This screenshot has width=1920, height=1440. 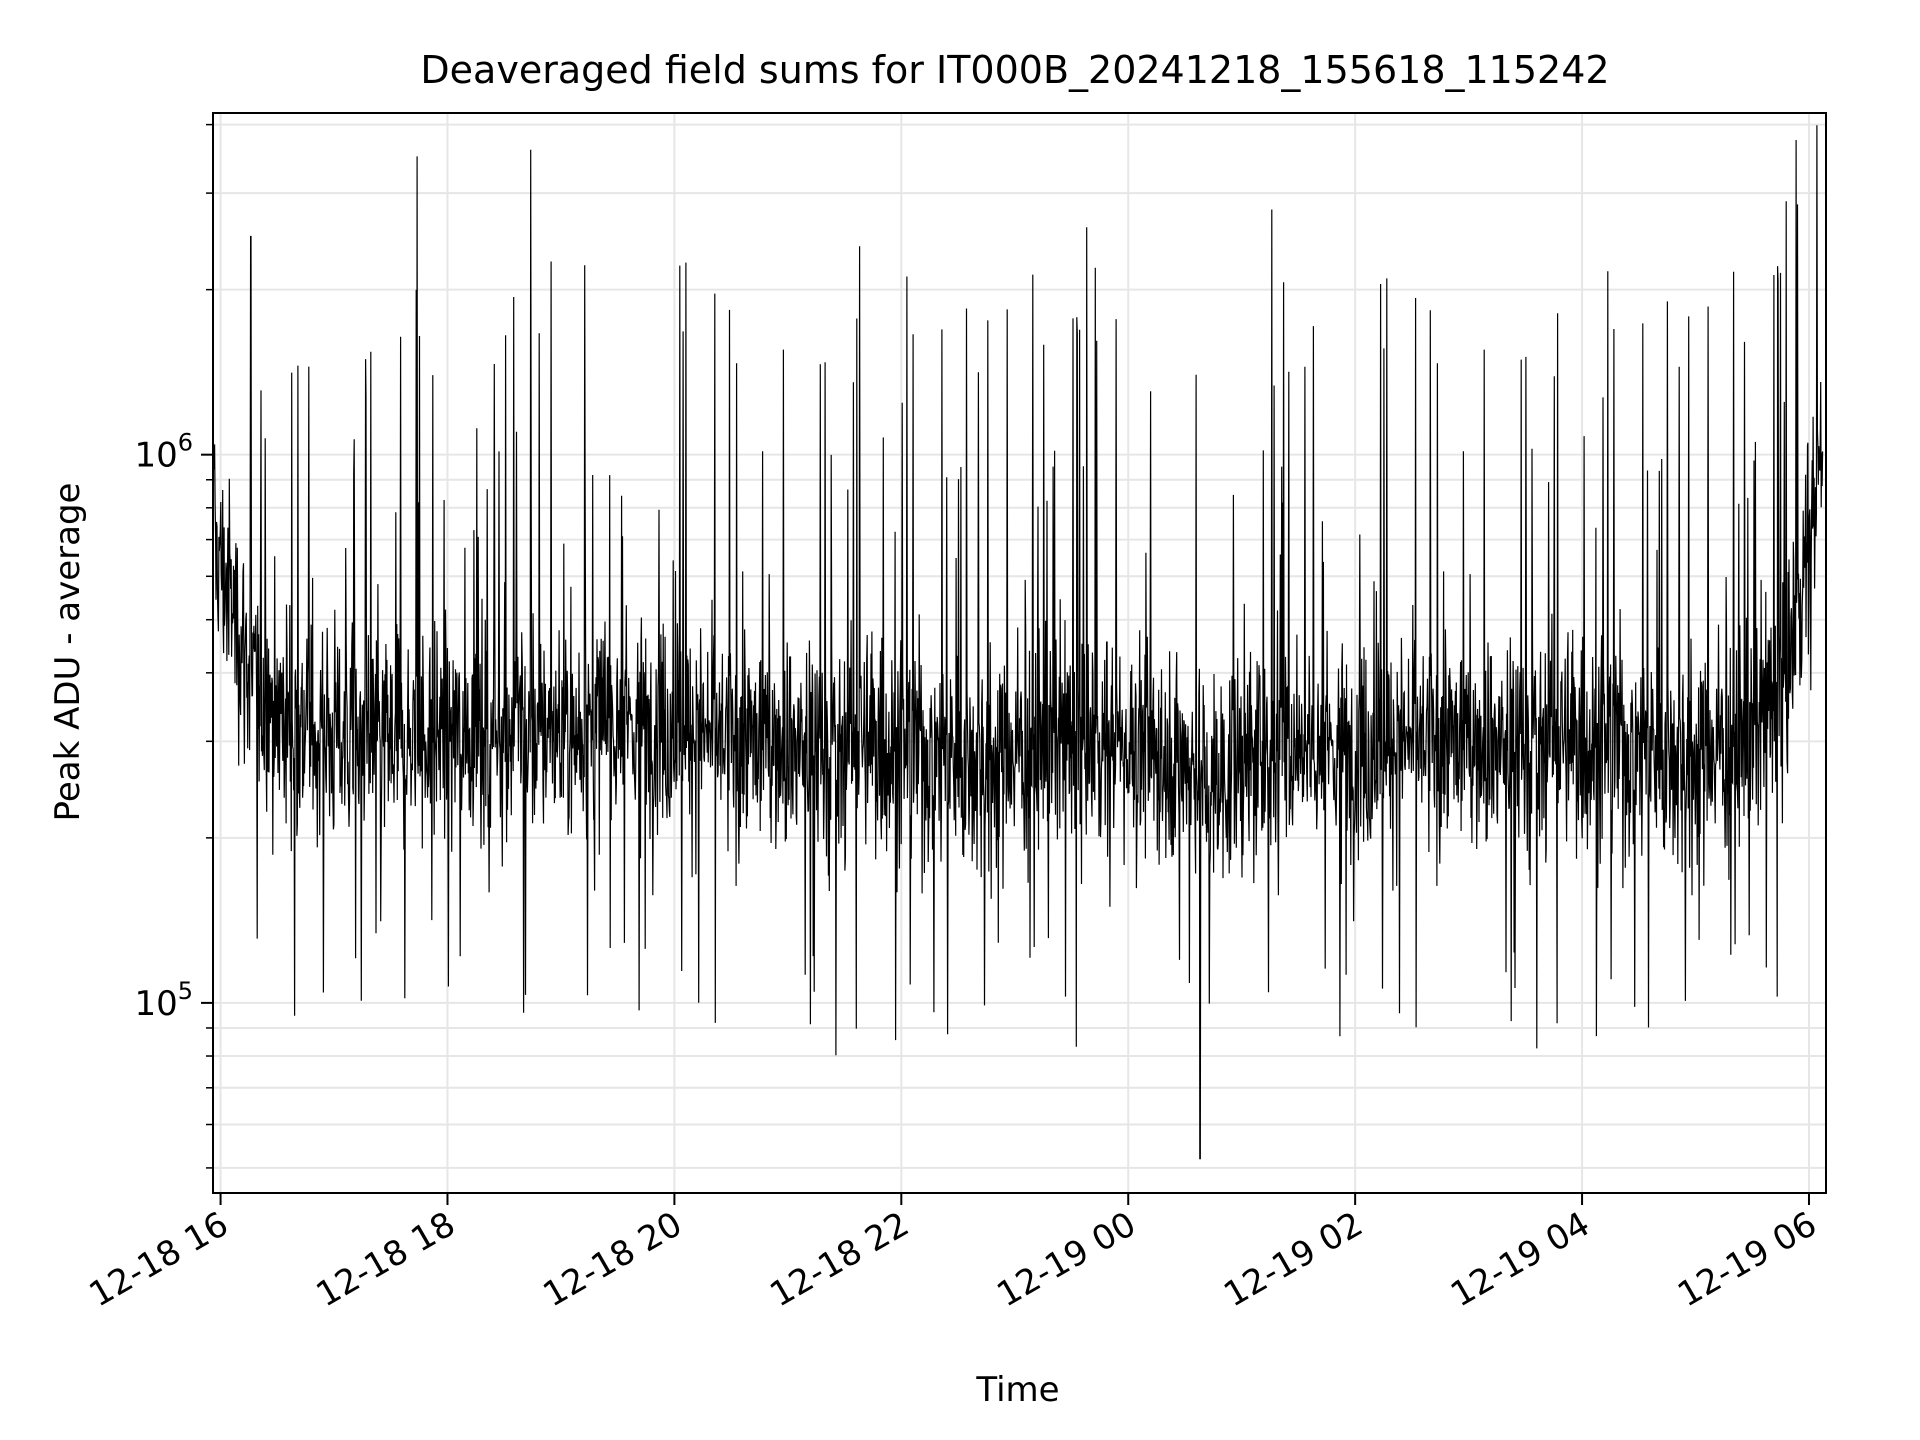 I want to click on y-tick-label: 10⁵, so click(x=163, y=1000).